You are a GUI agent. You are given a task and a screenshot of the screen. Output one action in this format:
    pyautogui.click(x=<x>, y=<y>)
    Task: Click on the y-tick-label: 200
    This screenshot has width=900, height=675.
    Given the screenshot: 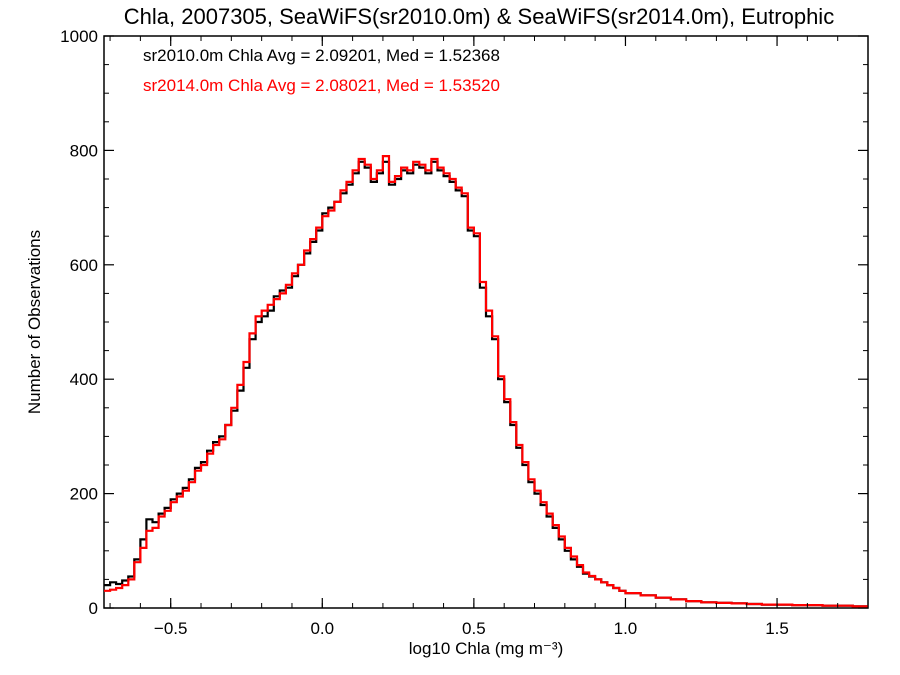 What is the action you would take?
    pyautogui.click(x=84, y=494)
    